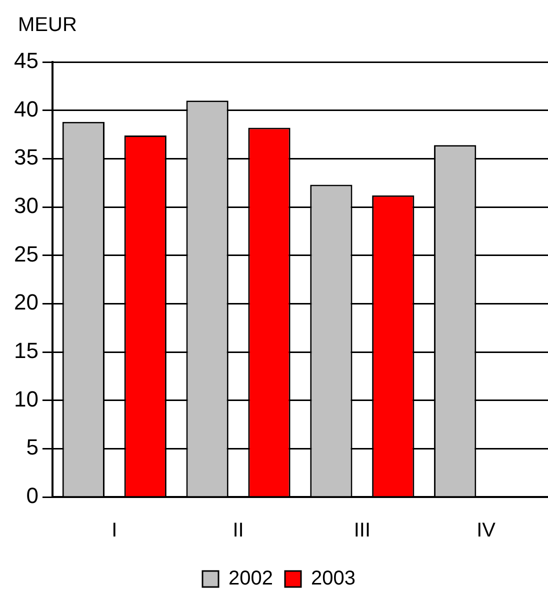 The image size is (548, 605). I want to click on legend-label: 2002, so click(251, 579).